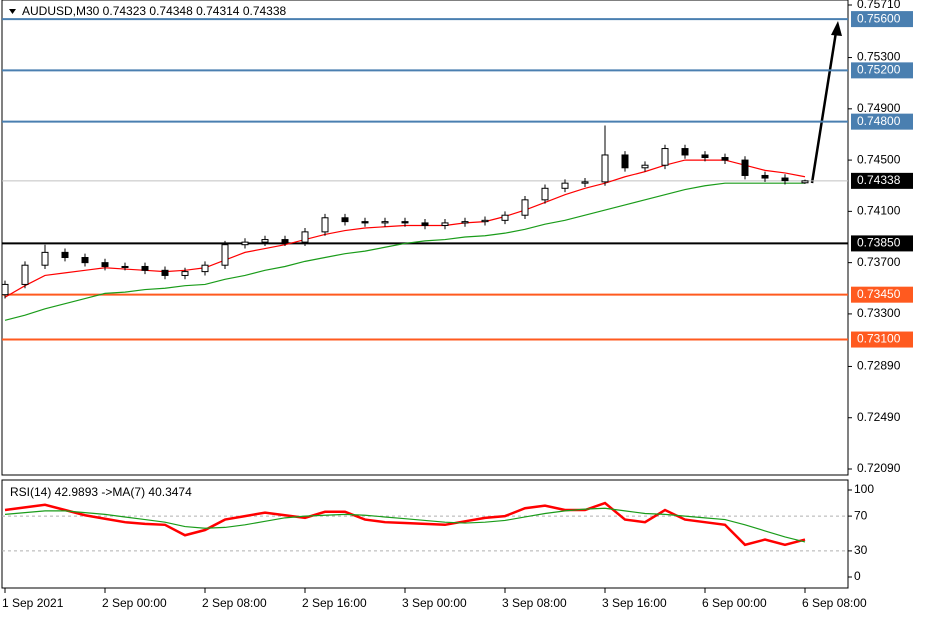 This screenshot has height=619, width=927. I want to click on level-label: 0.75600, so click(879, 18).